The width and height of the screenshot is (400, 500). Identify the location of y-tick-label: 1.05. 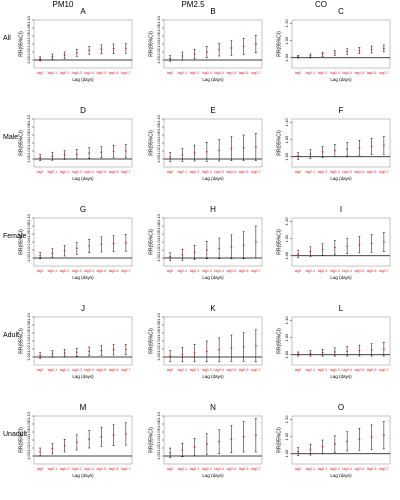
(286, 238).